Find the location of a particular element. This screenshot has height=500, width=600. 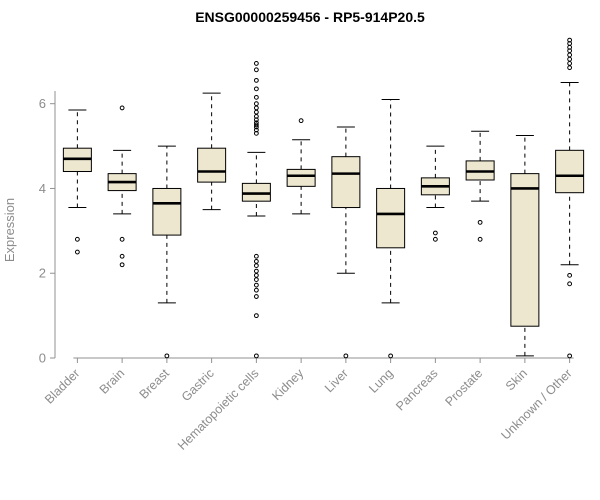

x-tick-label: Bladder is located at coordinates (62, 386).